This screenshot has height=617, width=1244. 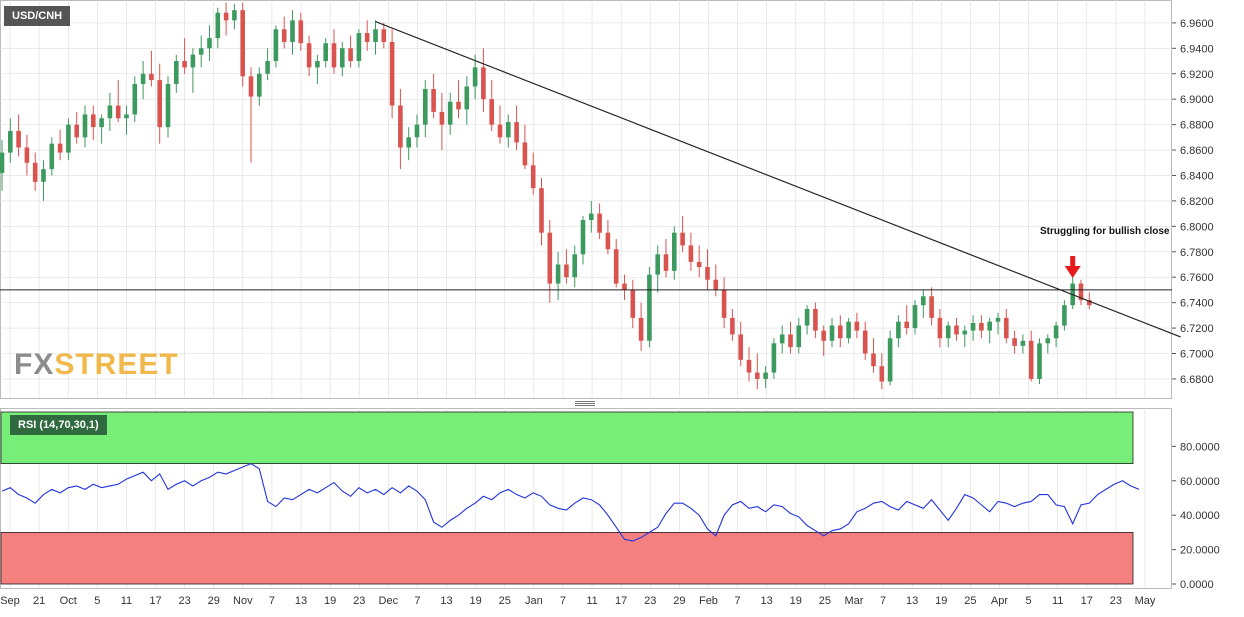 What do you see at coordinates (767, 601) in the screenshot?
I see `time-tick-label: 13` at bounding box center [767, 601].